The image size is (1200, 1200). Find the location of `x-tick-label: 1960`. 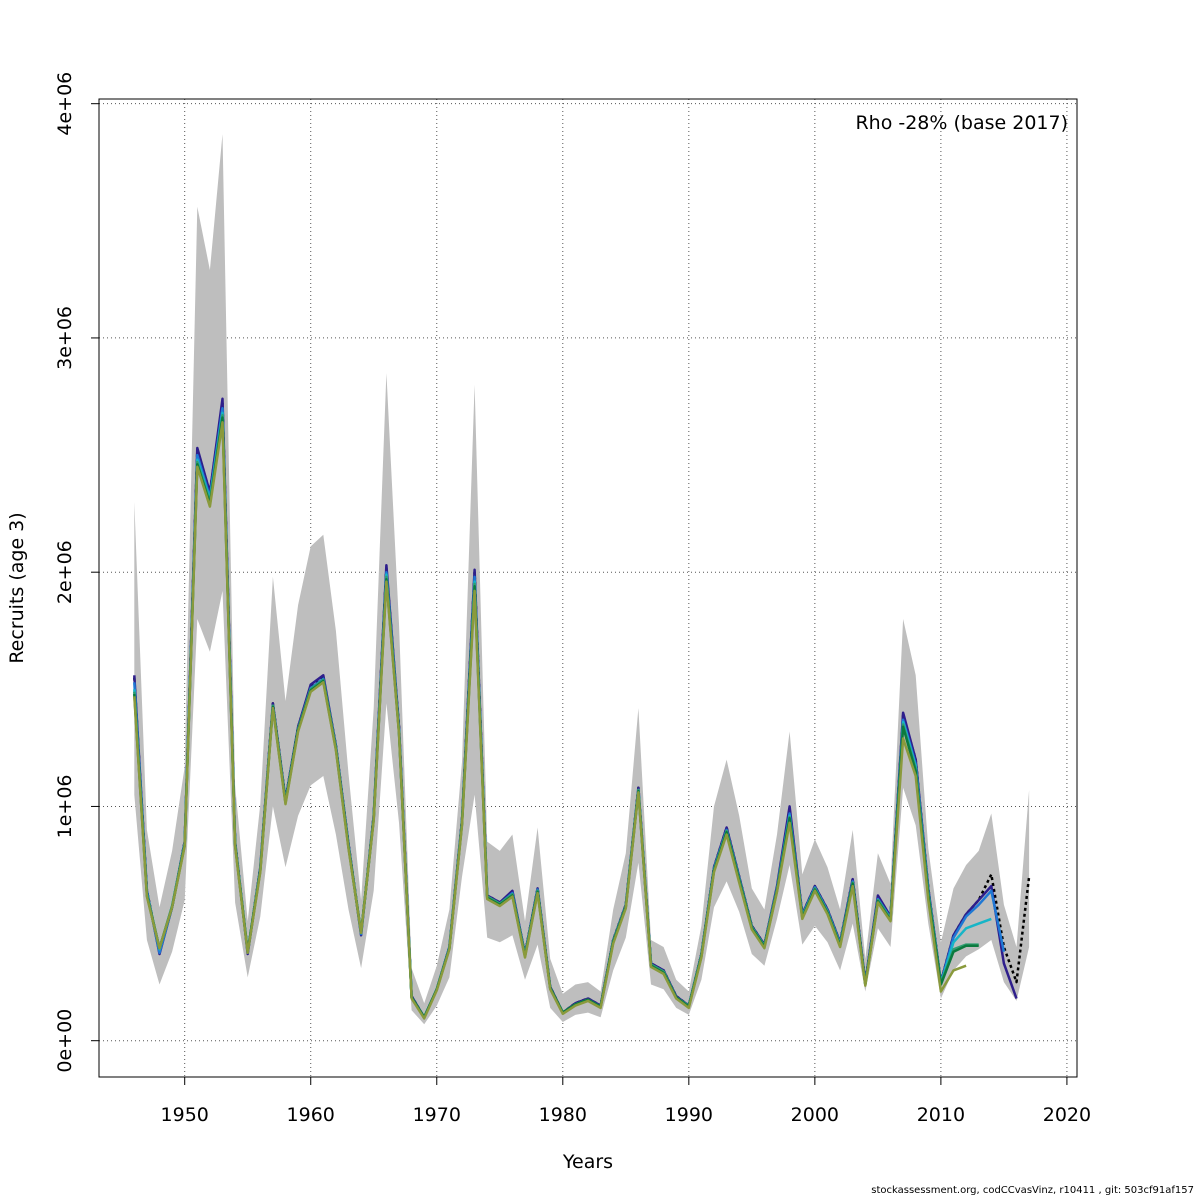

x-tick-label: 1960 is located at coordinates (311, 1115).